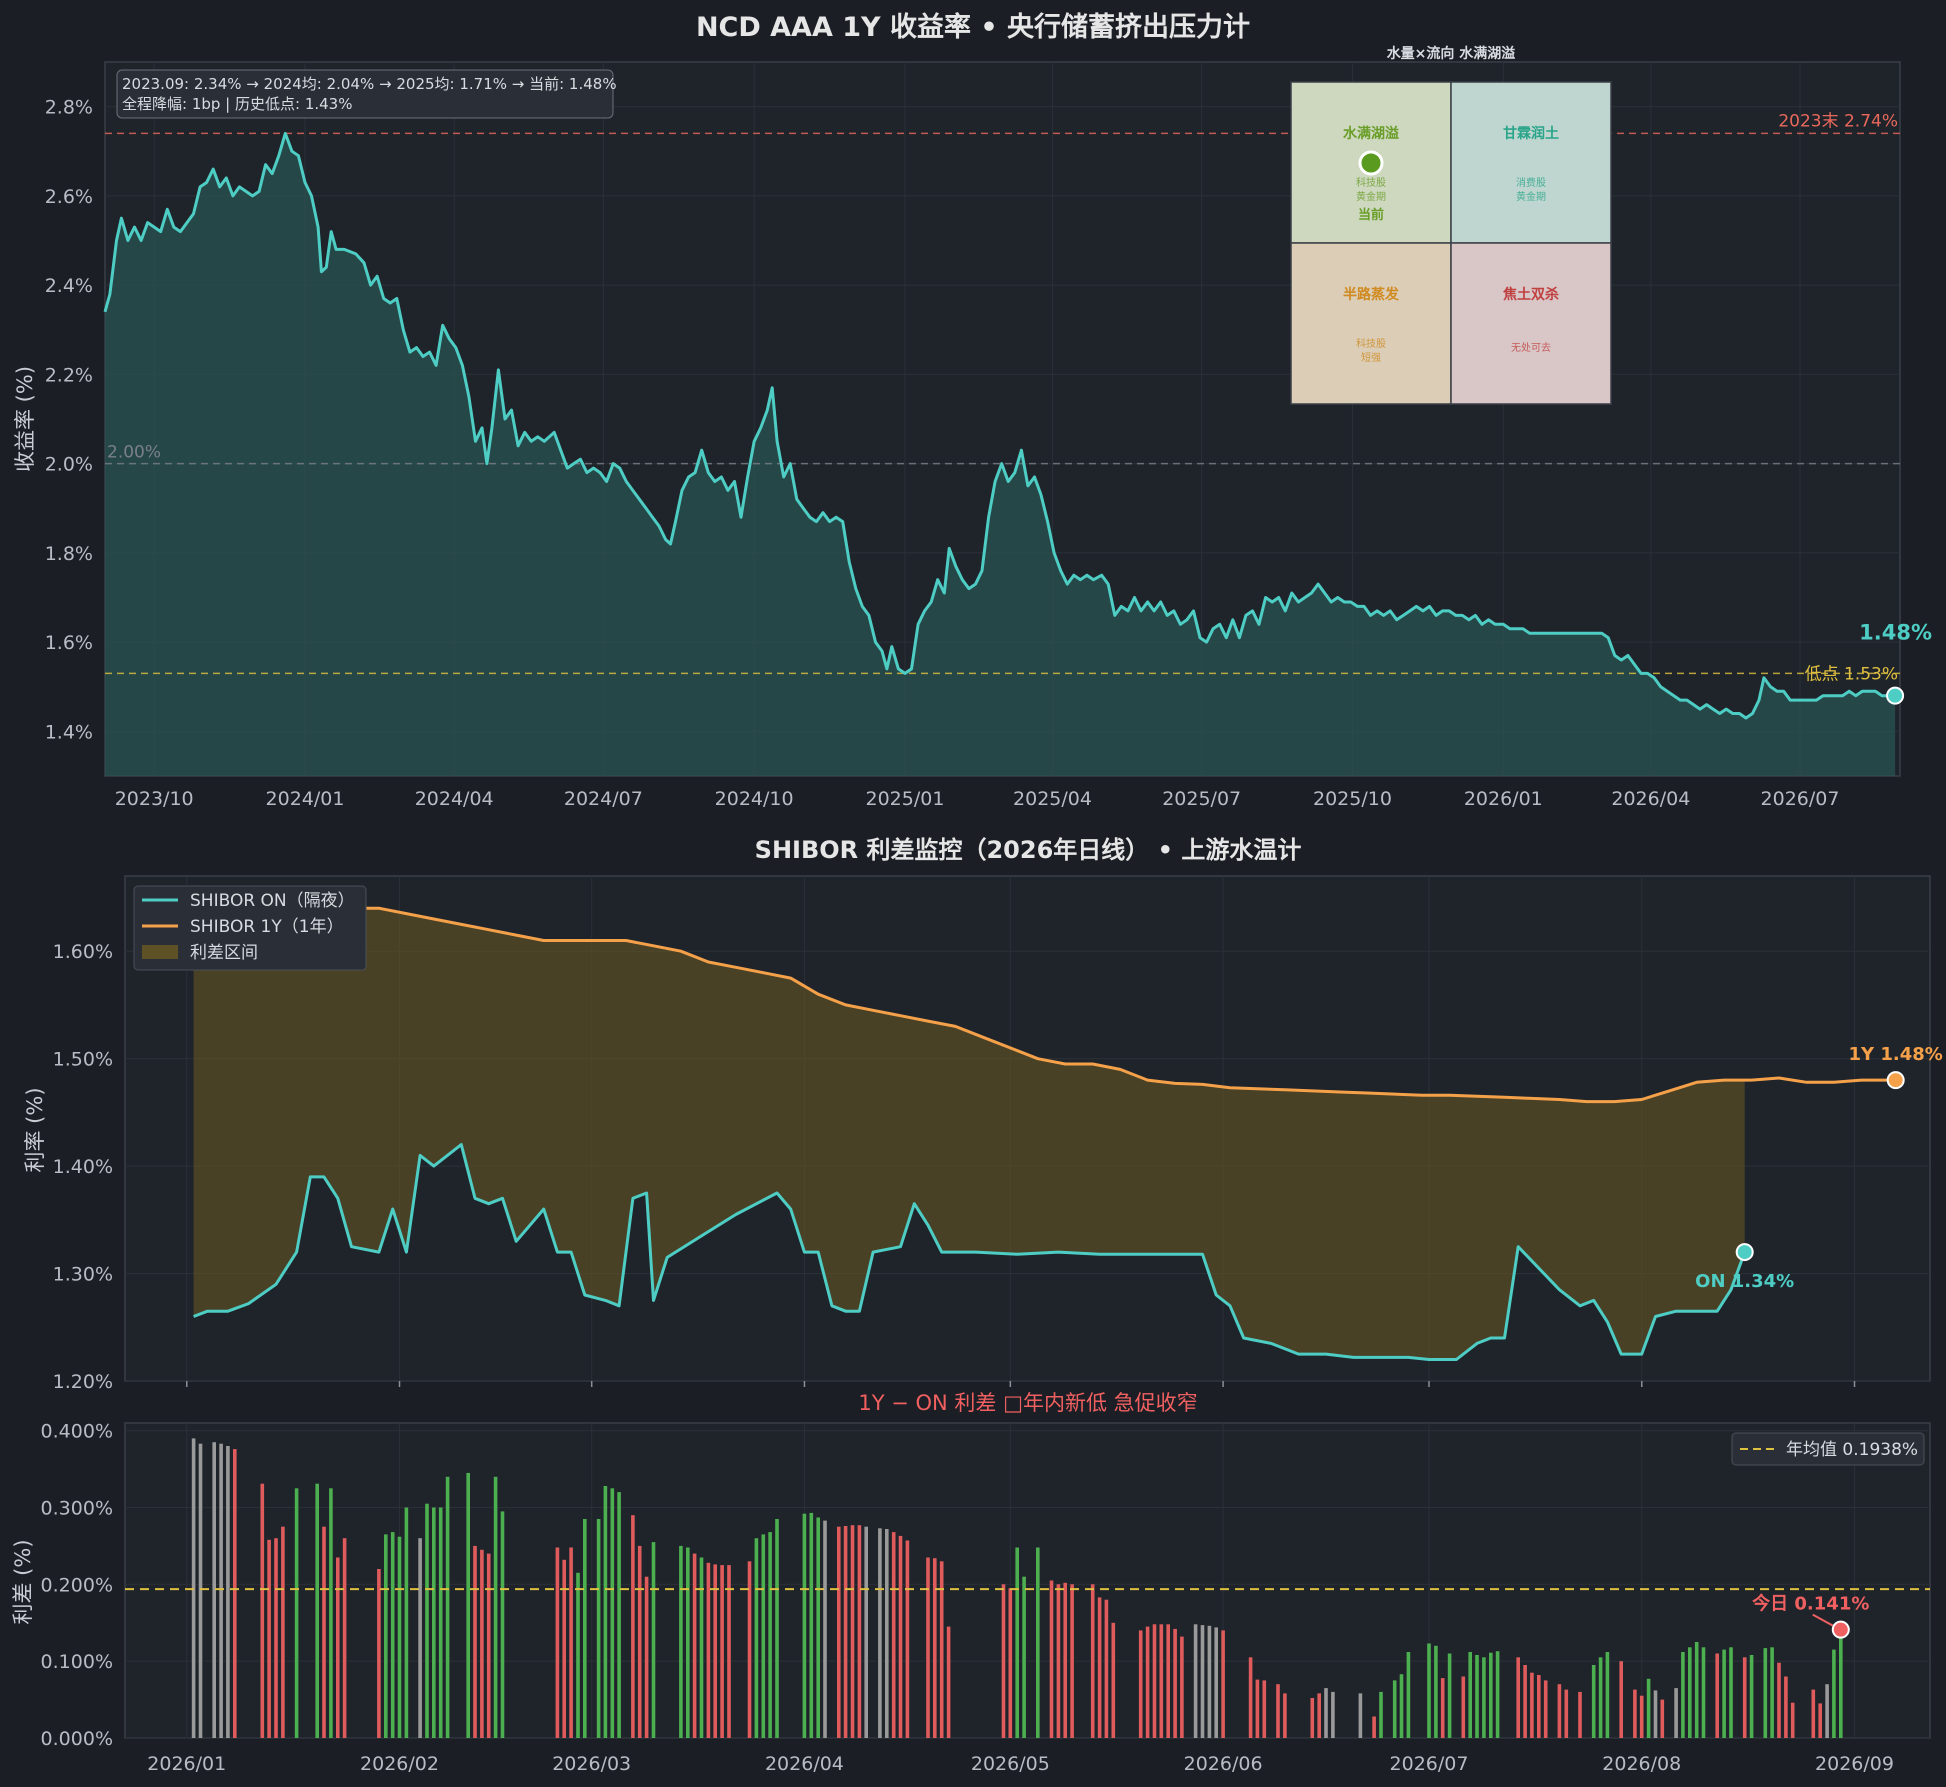  Describe the element at coordinates (454, 799) in the screenshot. I see `ncd-x-tick-label: 2024/04` at that location.